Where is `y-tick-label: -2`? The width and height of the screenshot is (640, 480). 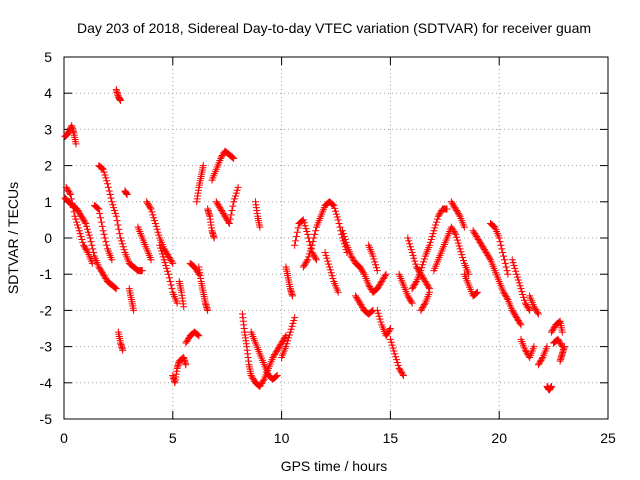
y-tick-label: -2 is located at coordinates (46, 310).